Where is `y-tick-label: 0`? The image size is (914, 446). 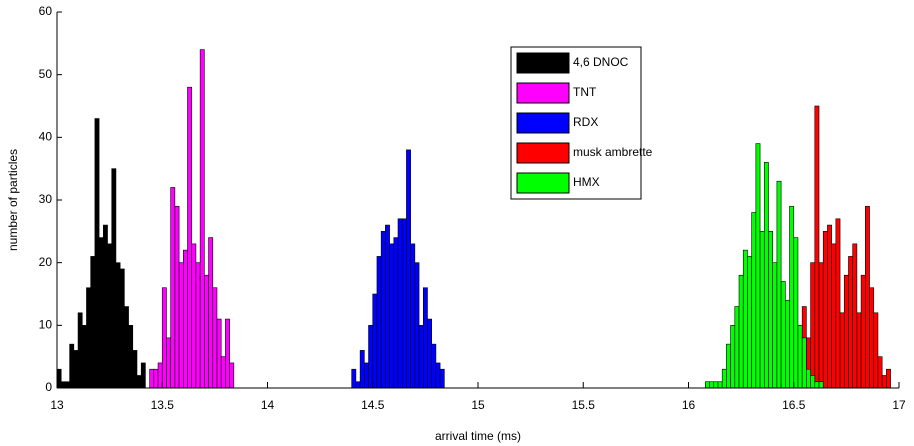 y-tick-label: 0 is located at coordinates (48, 387).